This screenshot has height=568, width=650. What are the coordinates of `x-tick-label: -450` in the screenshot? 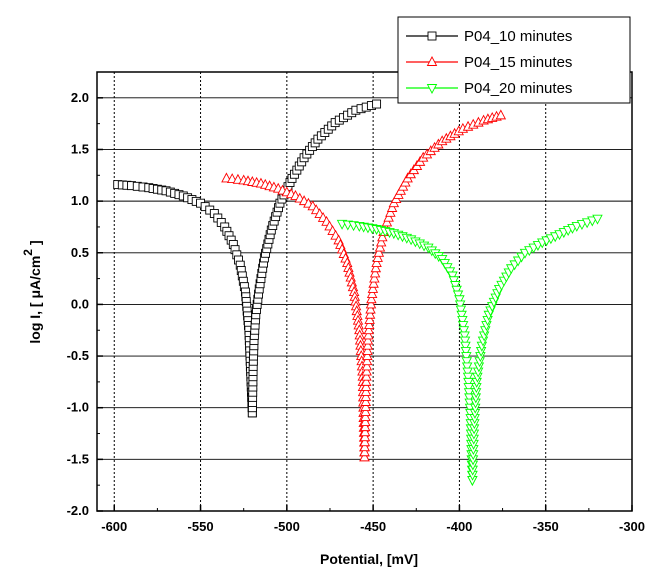 It's located at (373, 526).